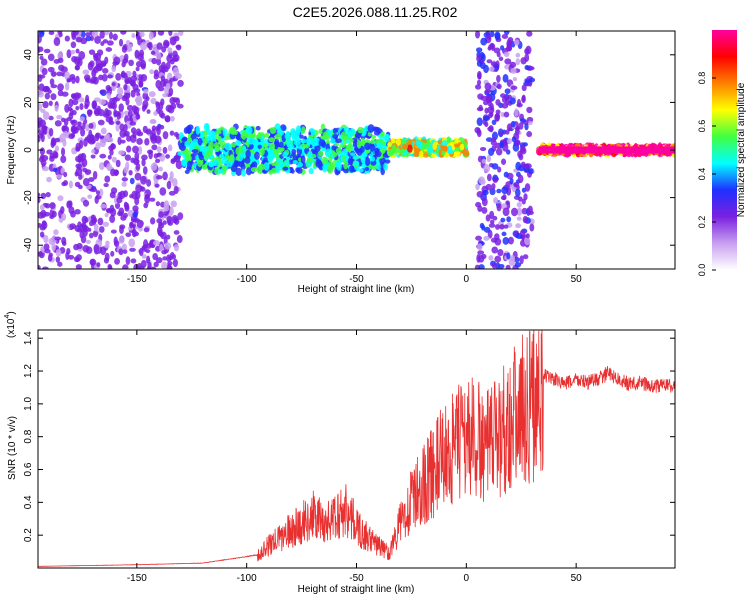 This screenshot has width=750, height=605. I want to click on x-tick-label: 0, so click(467, 578).